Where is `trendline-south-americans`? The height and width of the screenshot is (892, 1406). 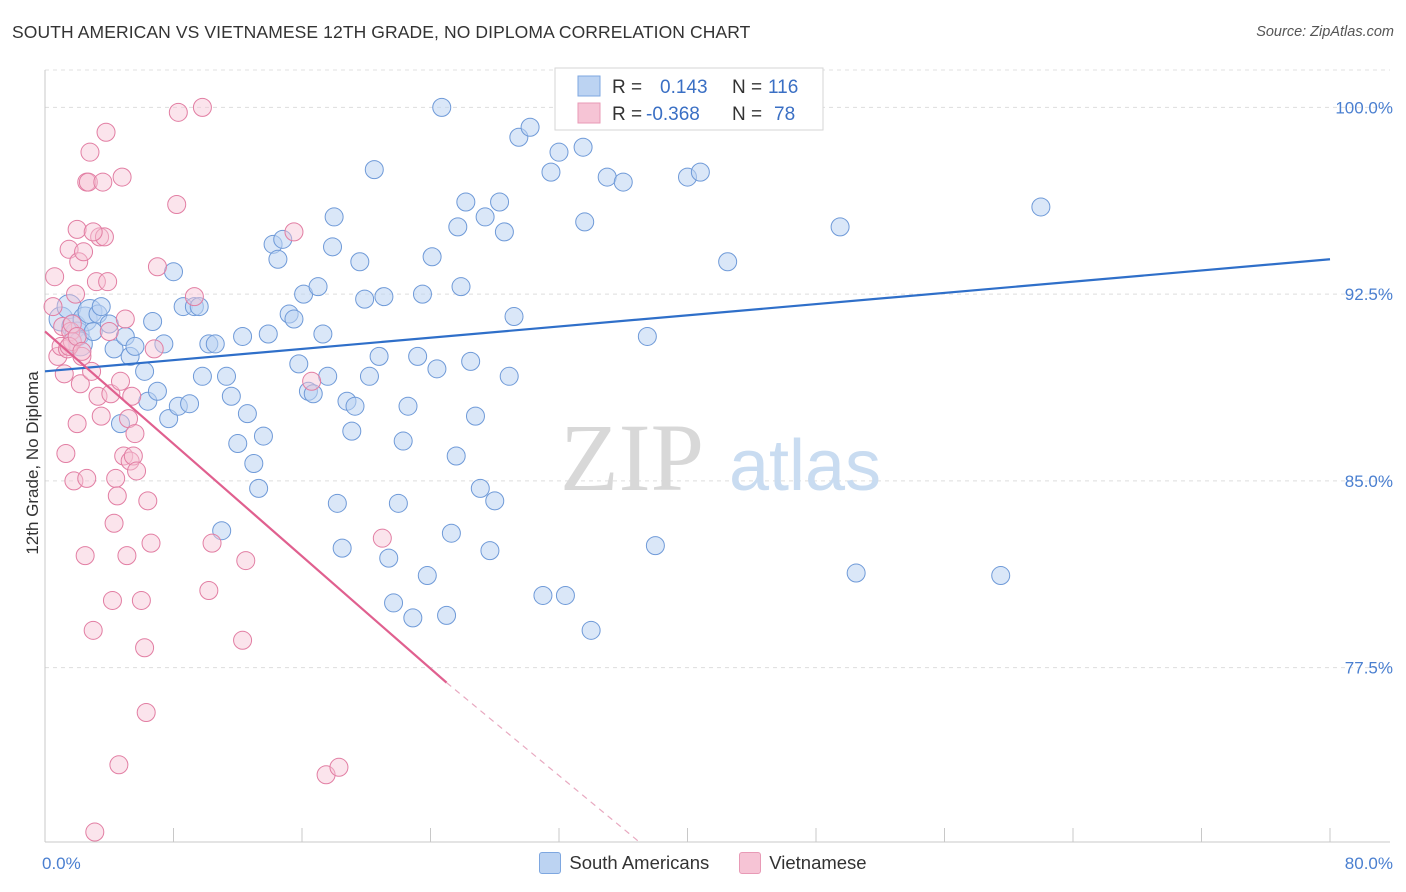 trendline-south-americans is located at coordinates (687, 315).